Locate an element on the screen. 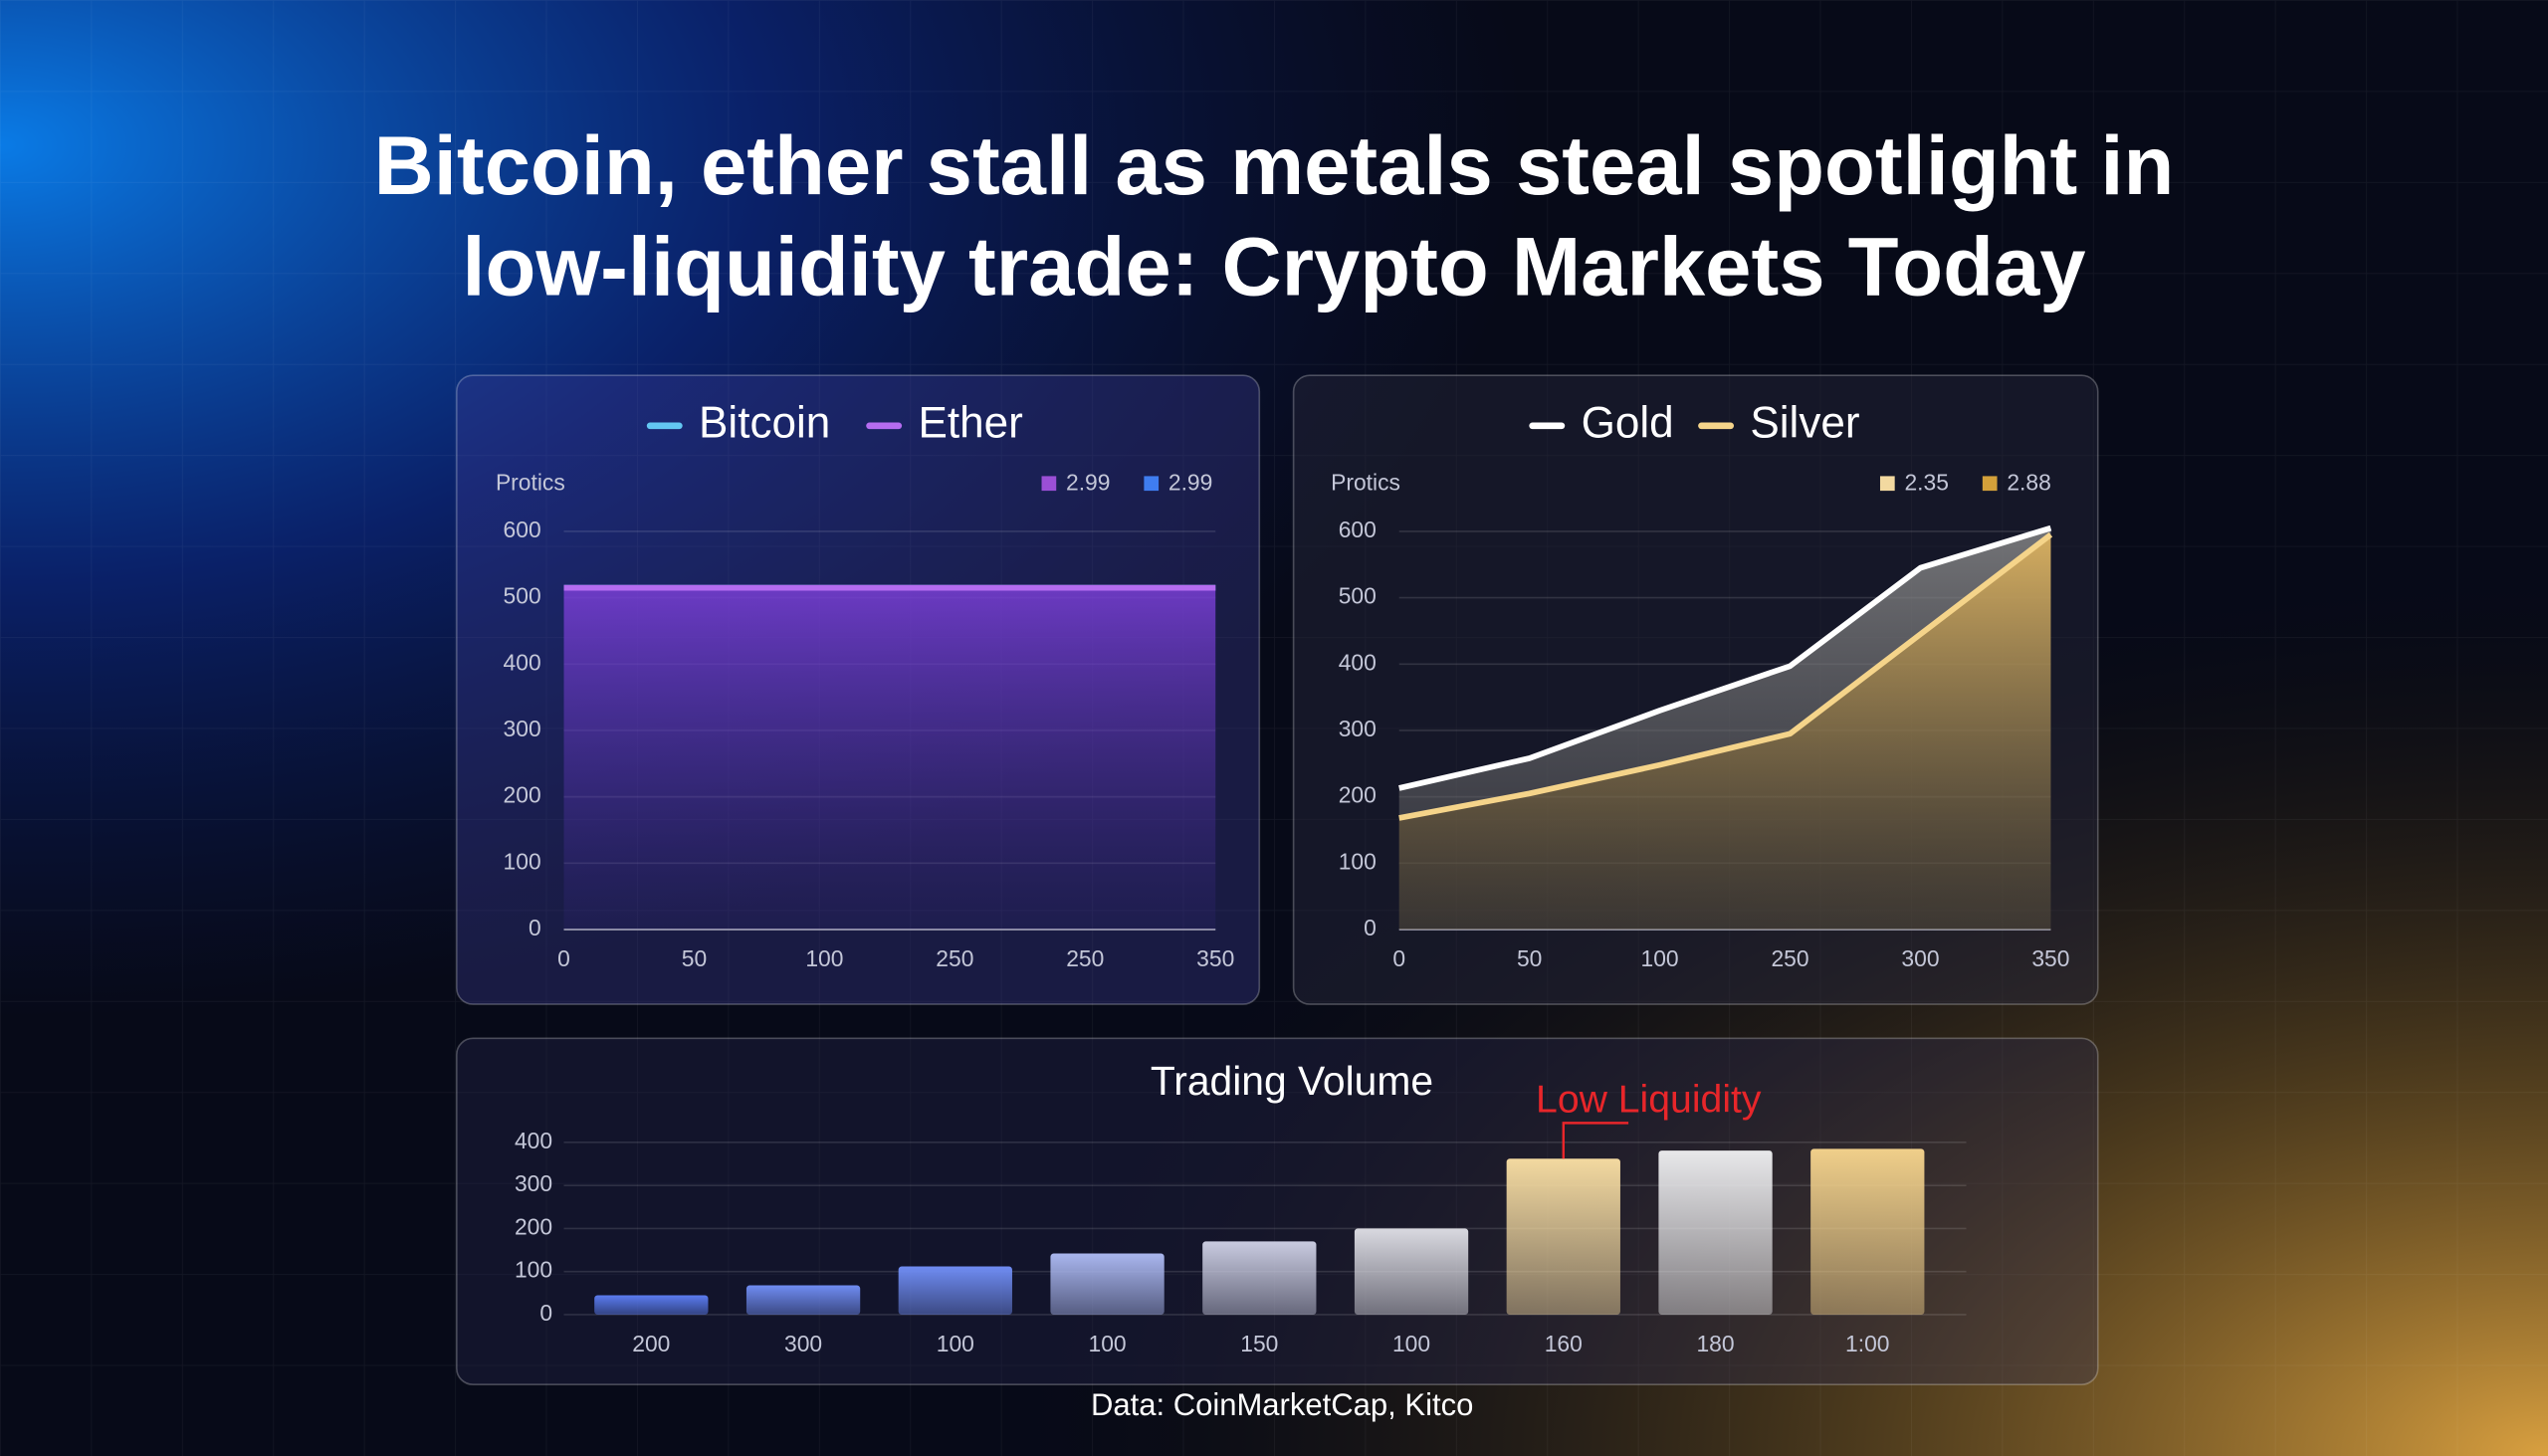 The image size is (2548, 1456). source: Data: CoinMarketCap, Kitco is located at coordinates (1282, 1404).